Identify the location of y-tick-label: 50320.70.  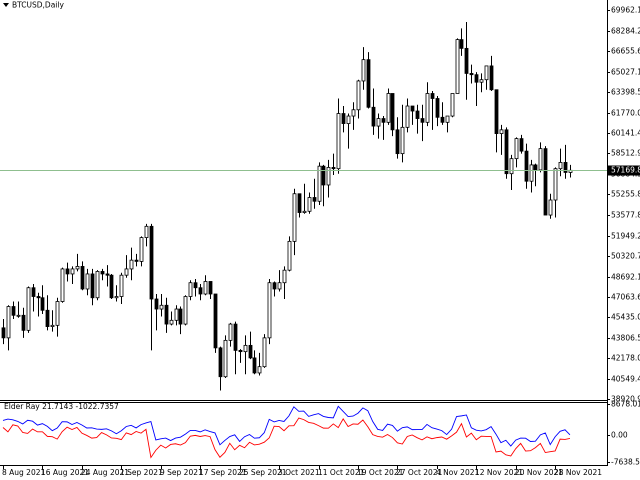
(625, 256).